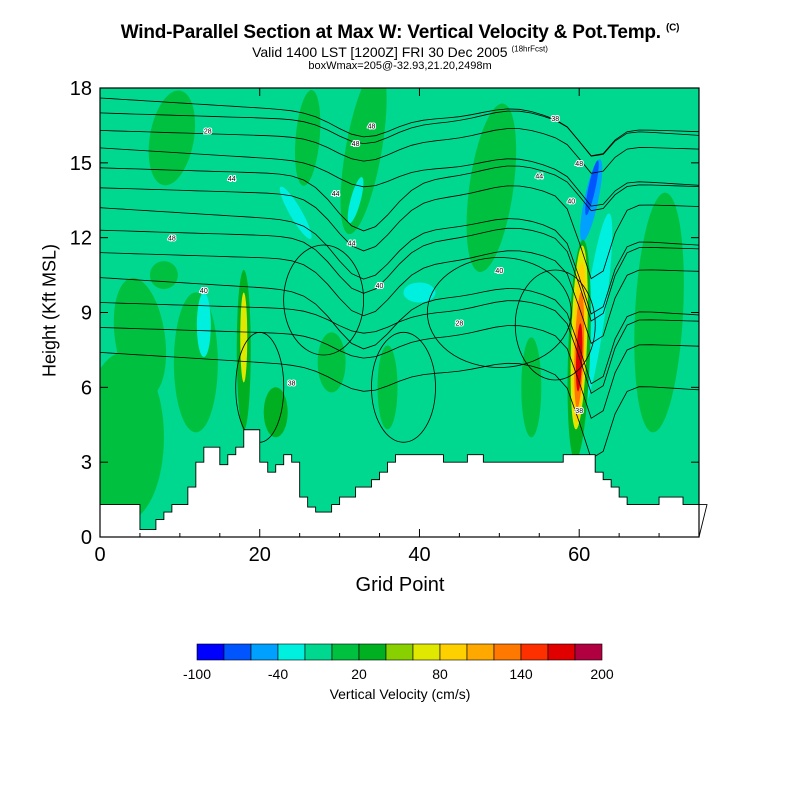  What do you see at coordinates (440, 674) in the screenshot?
I see `colorbar-tick-label: 80` at bounding box center [440, 674].